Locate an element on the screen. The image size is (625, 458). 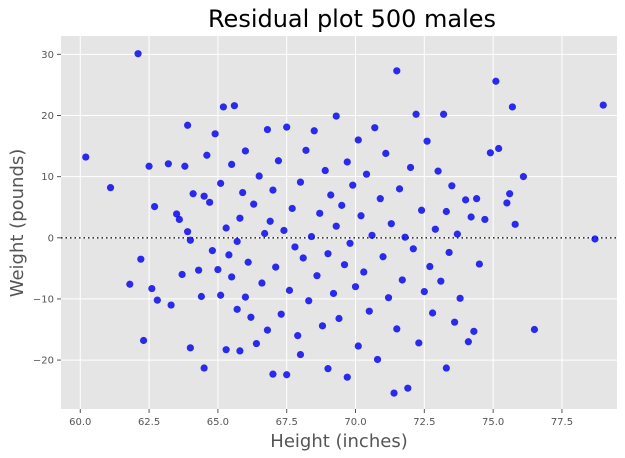
y-tick-label: 10 is located at coordinates (47, 177).